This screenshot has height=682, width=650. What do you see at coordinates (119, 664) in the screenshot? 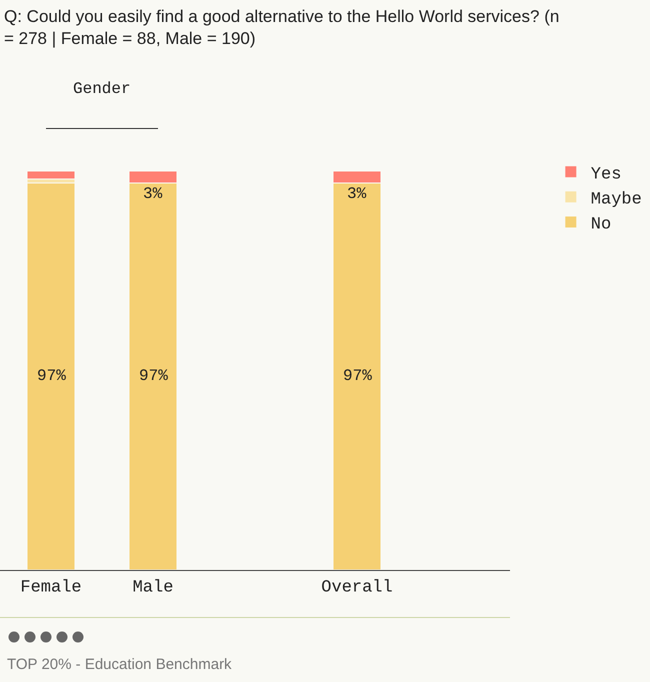
I see `text: TOP 20% - Education Benchmark` at bounding box center [119, 664].